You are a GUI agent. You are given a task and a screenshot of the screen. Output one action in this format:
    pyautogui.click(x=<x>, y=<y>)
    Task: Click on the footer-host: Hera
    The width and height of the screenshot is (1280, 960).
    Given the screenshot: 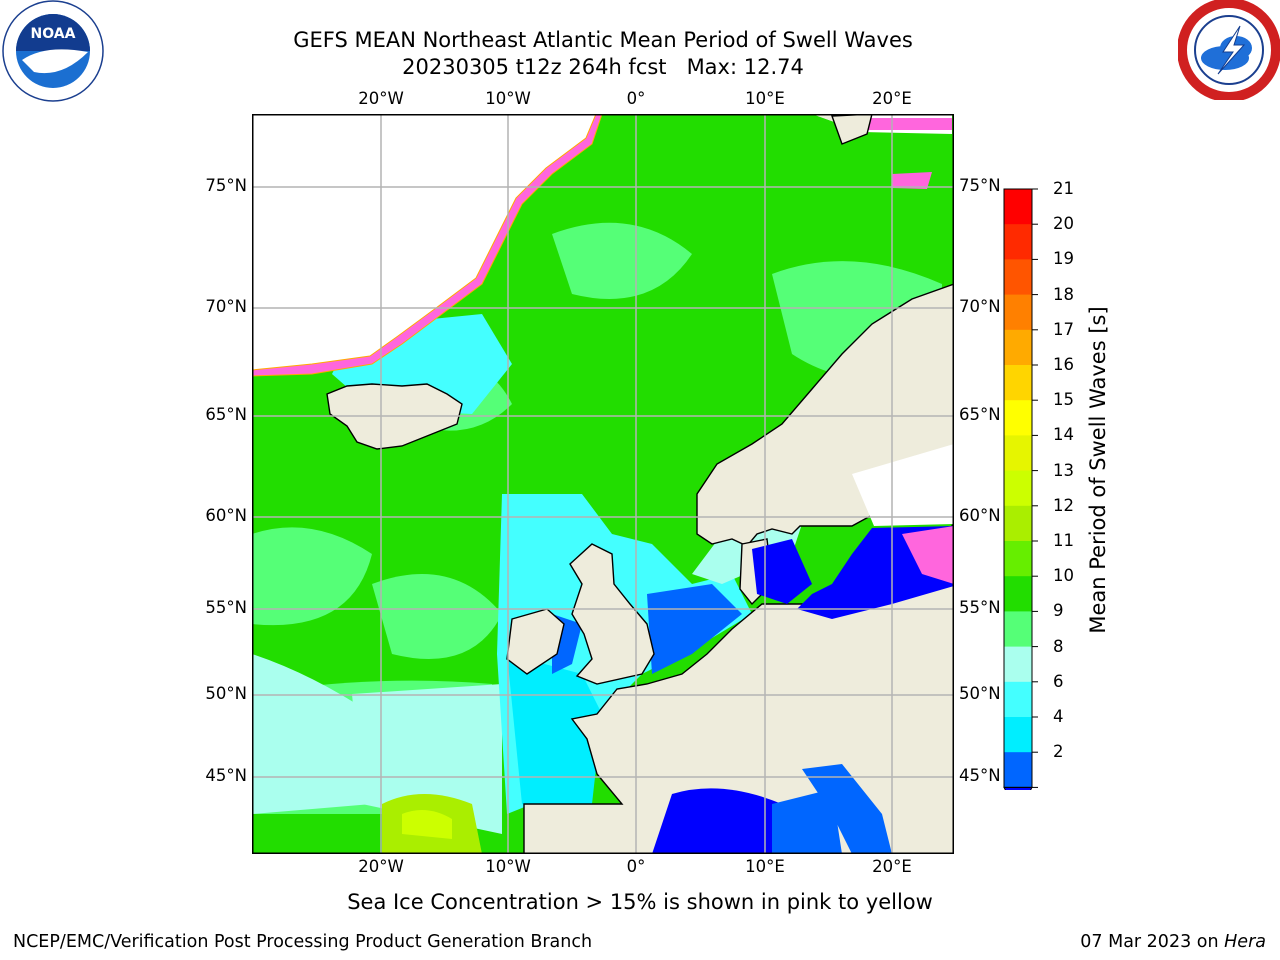 What is the action you would take?
    pyautogui.click(x=1245, y=942)
    